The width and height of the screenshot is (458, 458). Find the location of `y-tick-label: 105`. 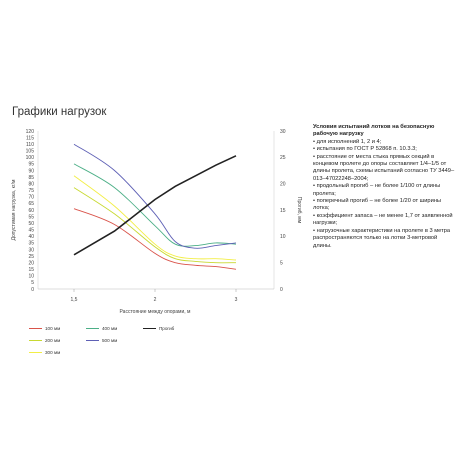

y-tick-label: 105 is located at coordinates (30, 152).